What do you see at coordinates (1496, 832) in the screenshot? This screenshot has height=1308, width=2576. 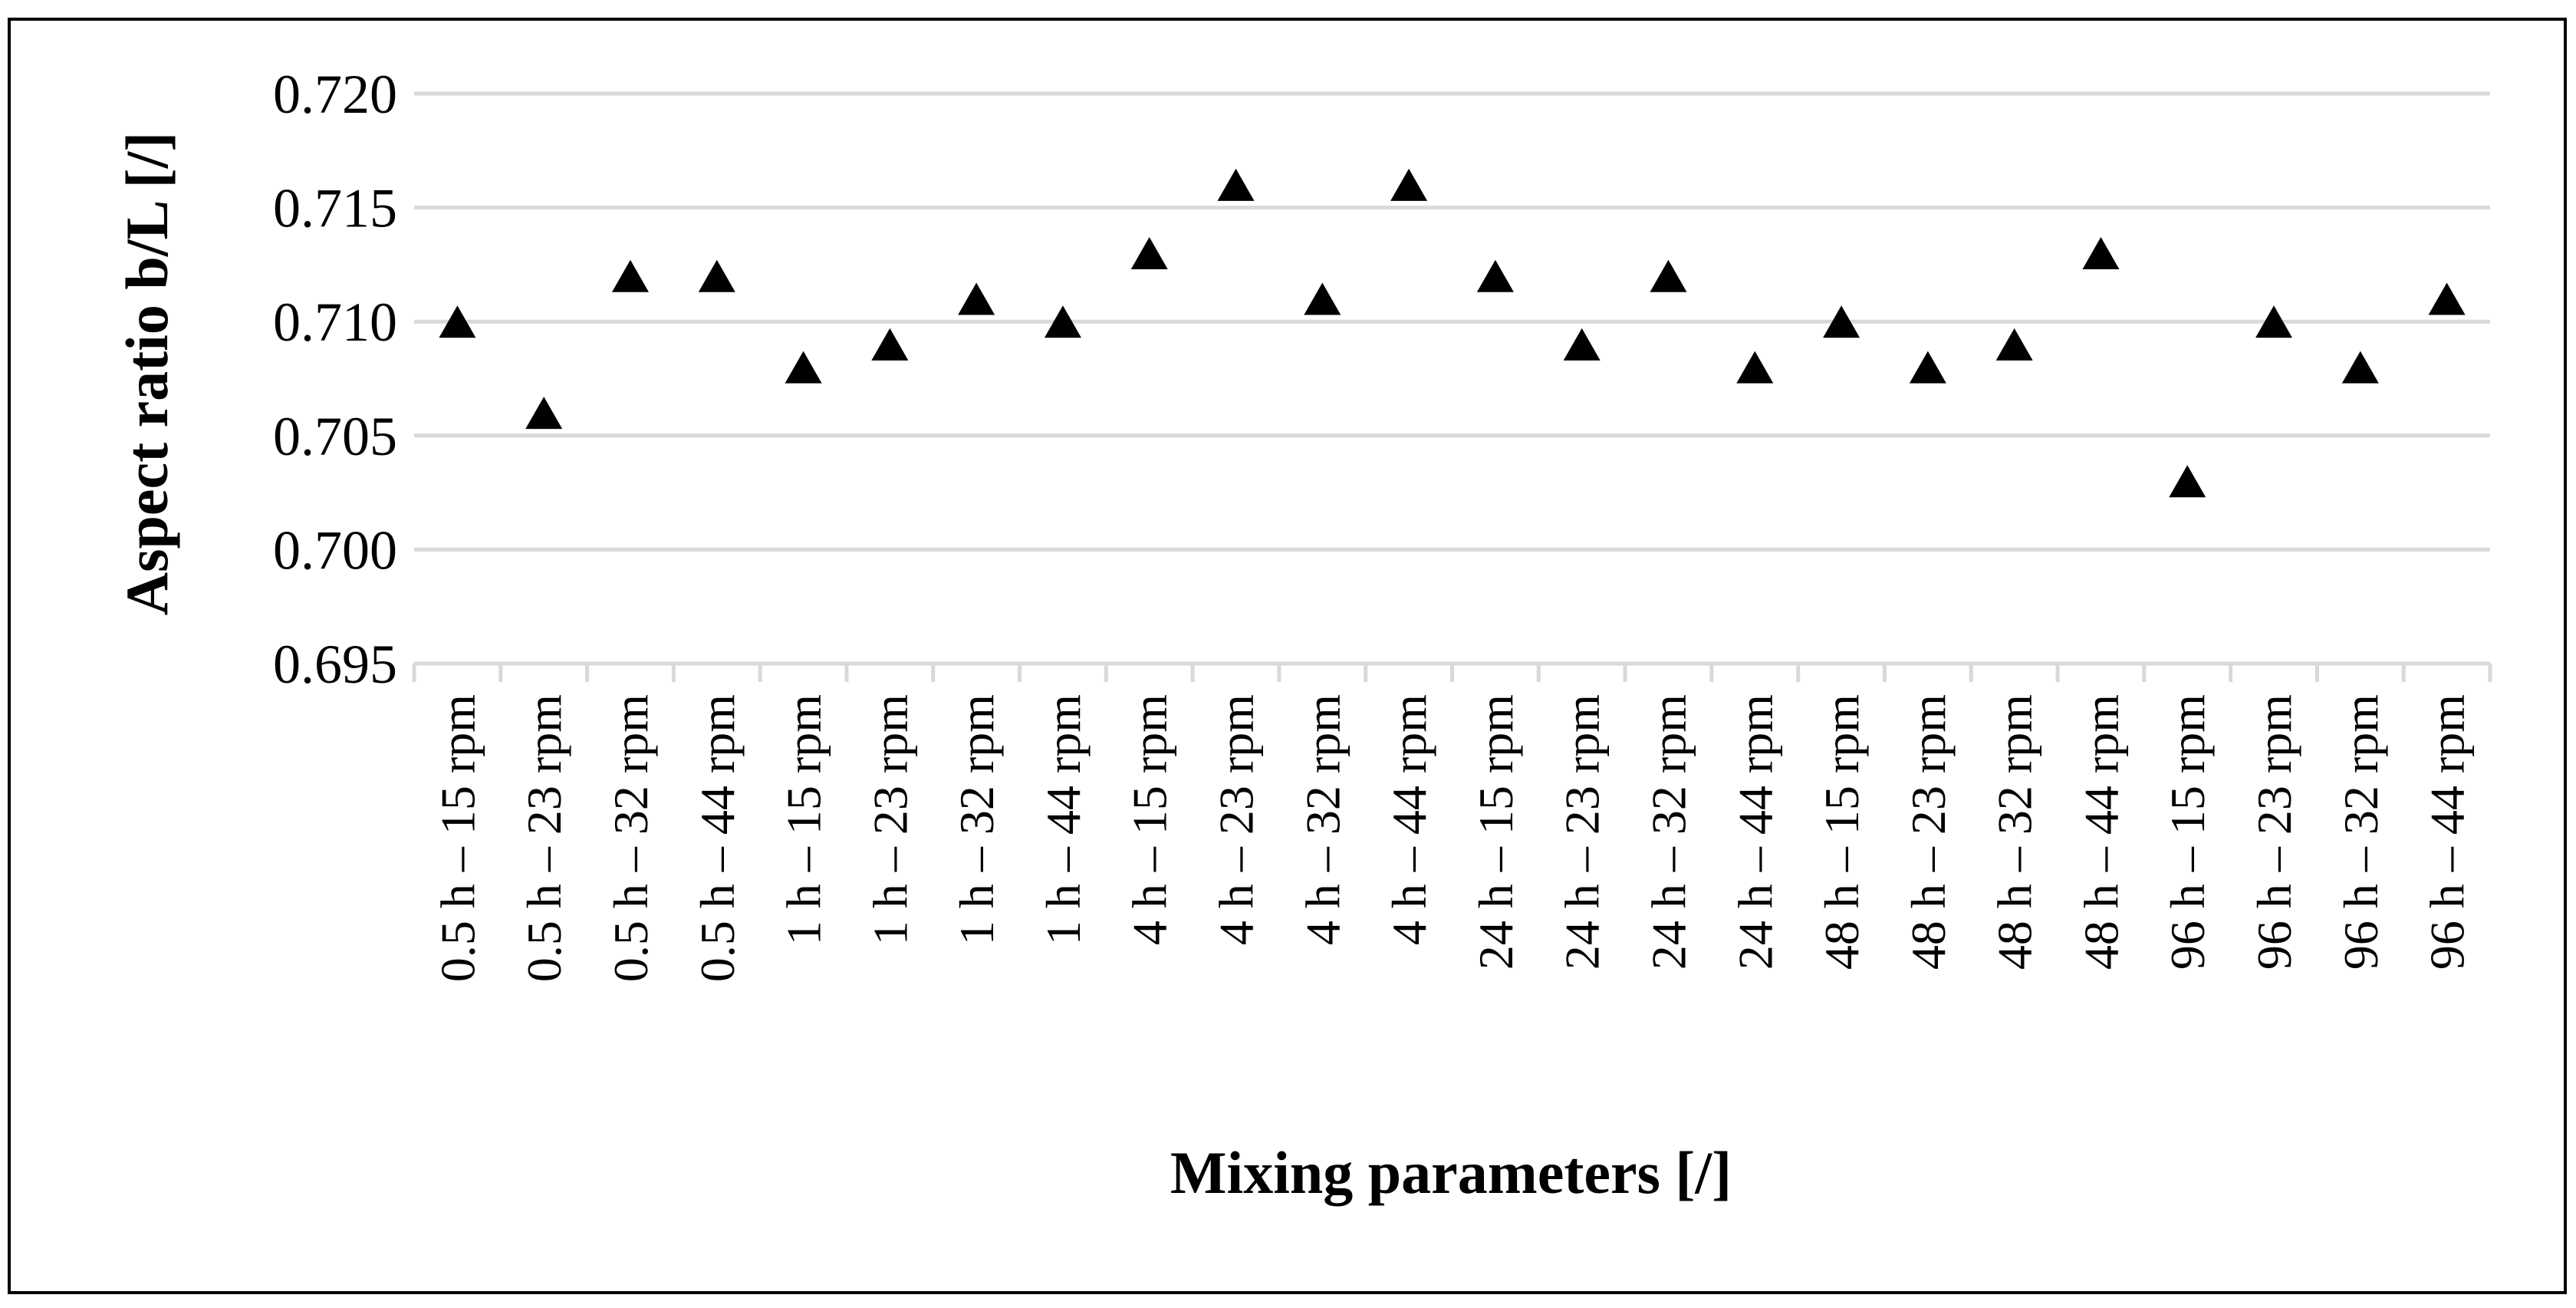 I see `x-tick-label: 24 h – 15 rpm` at bounding box center [1496, 832].